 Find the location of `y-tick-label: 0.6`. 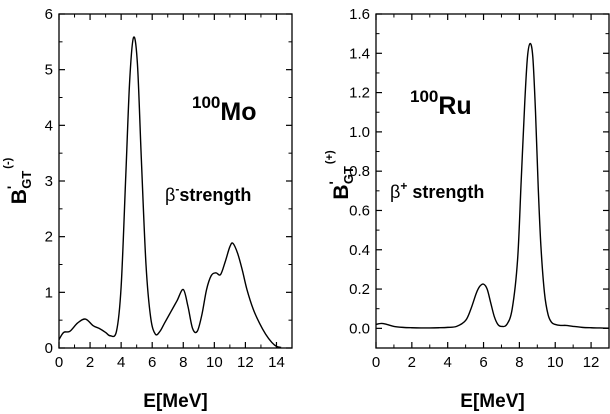

y-tick-label: 0.6 is located at coordinates (359, 210).